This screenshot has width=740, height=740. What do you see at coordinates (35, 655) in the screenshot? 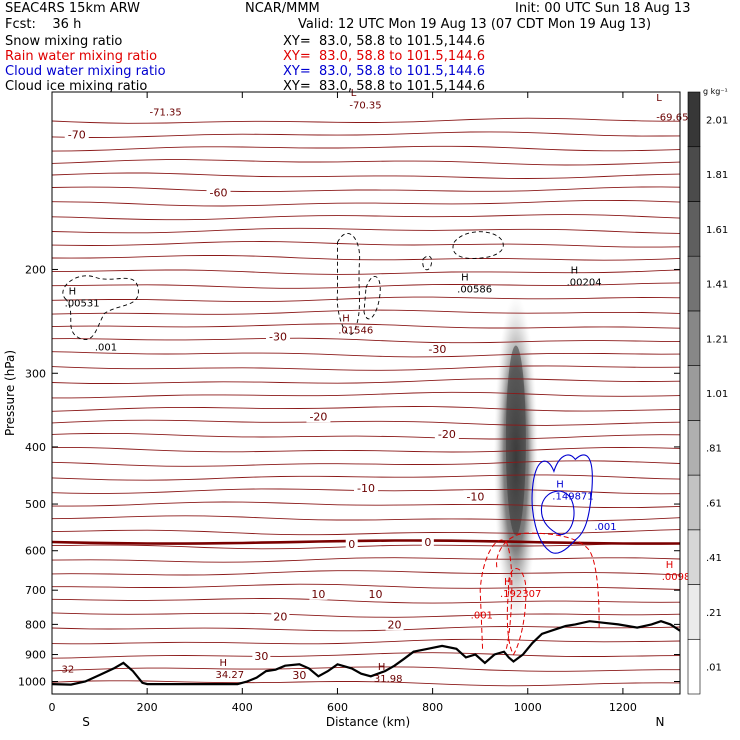
I see `y-tick-label: 900` at bounding box center [35, 655].